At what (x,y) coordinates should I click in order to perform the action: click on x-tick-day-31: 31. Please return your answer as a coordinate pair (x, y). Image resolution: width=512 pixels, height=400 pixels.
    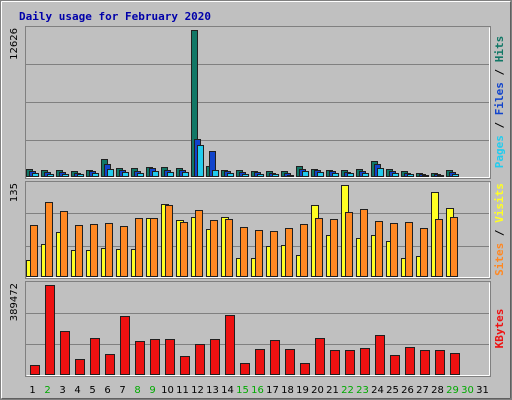
    Looking at the image, I should click on (482, 390).